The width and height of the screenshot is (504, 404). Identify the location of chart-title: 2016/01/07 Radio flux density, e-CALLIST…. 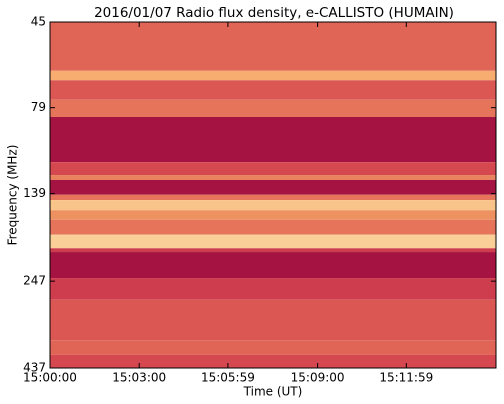
(274, 13).